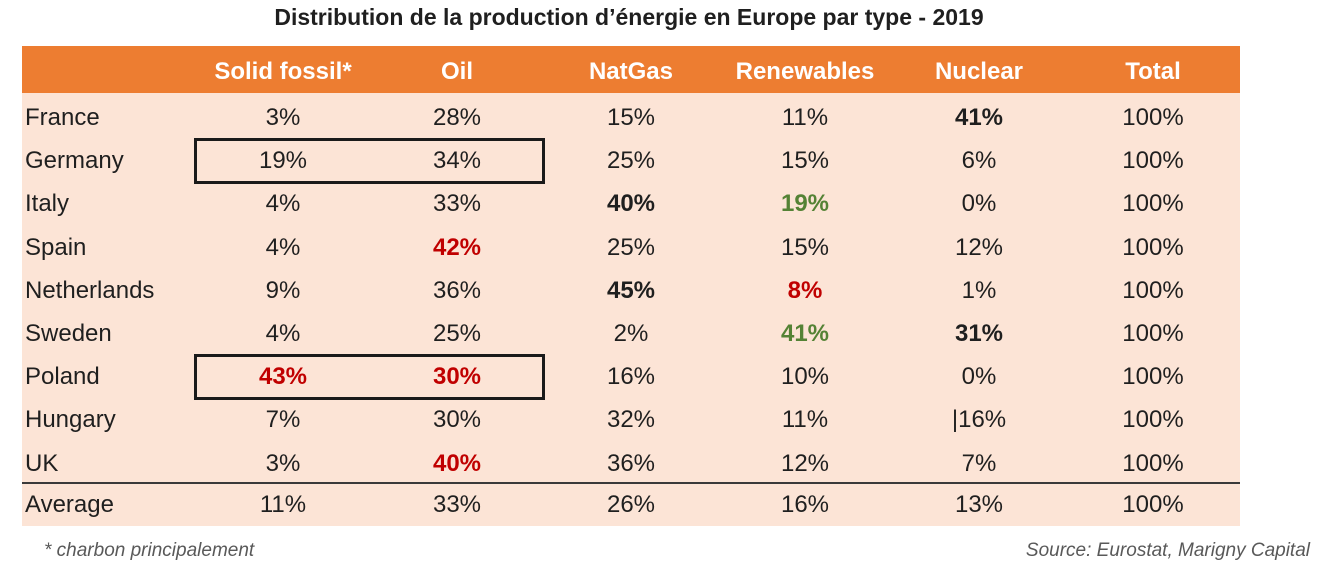 The image size is (1334, 582). What do you see at coordinates (456, 71) in the screenshot?
I see `column-header: Oil` at bounding box center [456, 71].